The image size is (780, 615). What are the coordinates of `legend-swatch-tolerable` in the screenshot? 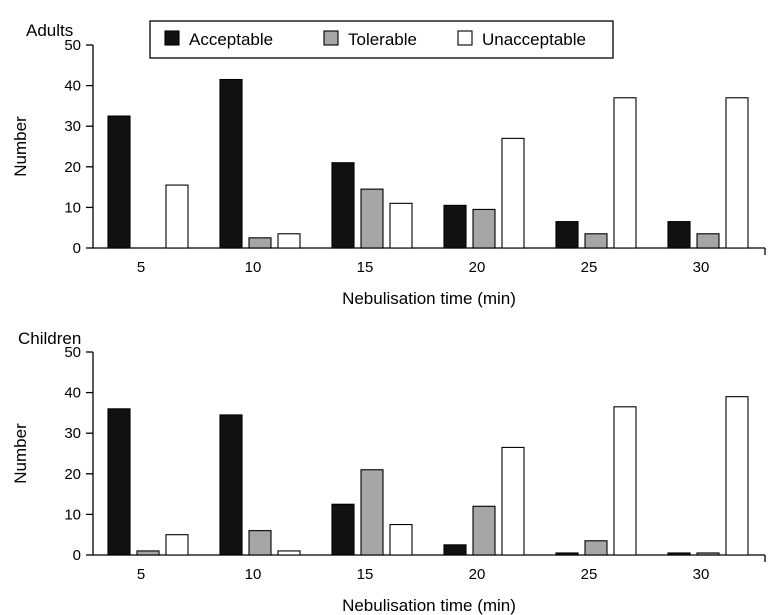 It's located at (331, 38).